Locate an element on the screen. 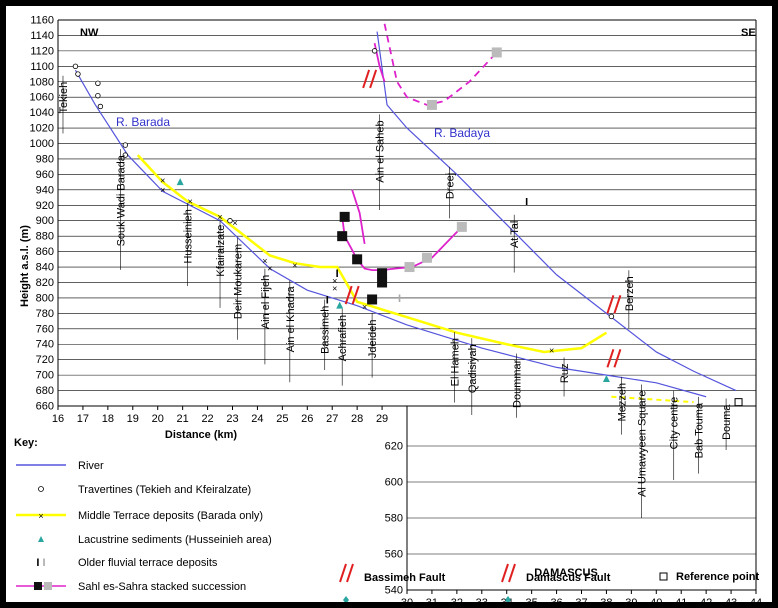  x-tick-label: 32 is located at coordinates (457, 599).